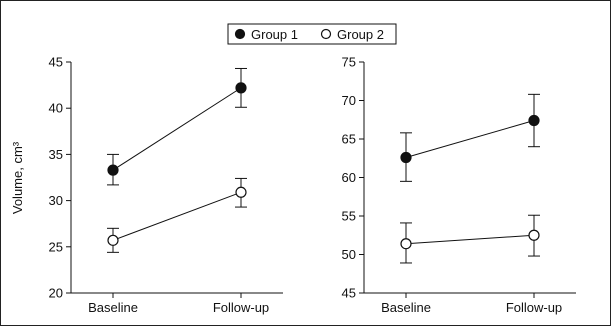 The height and width of the screenshot is (326, 611). Describe the element at coordinates (17, 177) in the screenshot. I see `y-axis-title: Volume, cm³` at that location.